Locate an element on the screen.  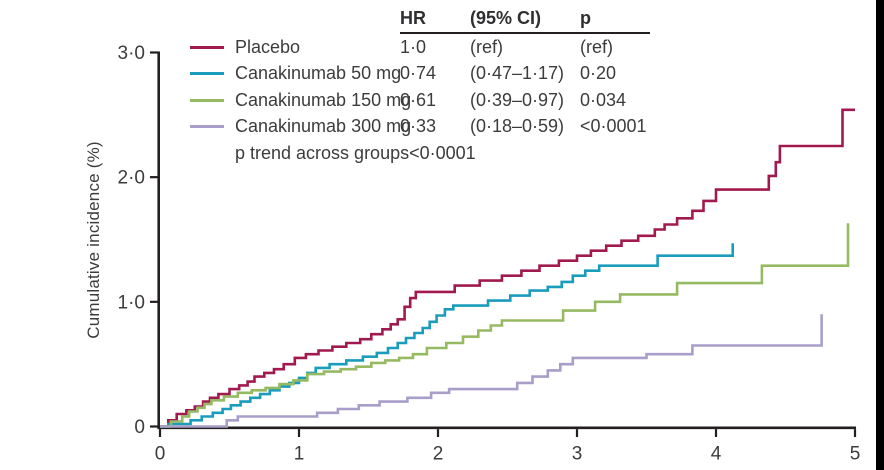
y-tick-label: 0 is located at coordinates (139, 427).